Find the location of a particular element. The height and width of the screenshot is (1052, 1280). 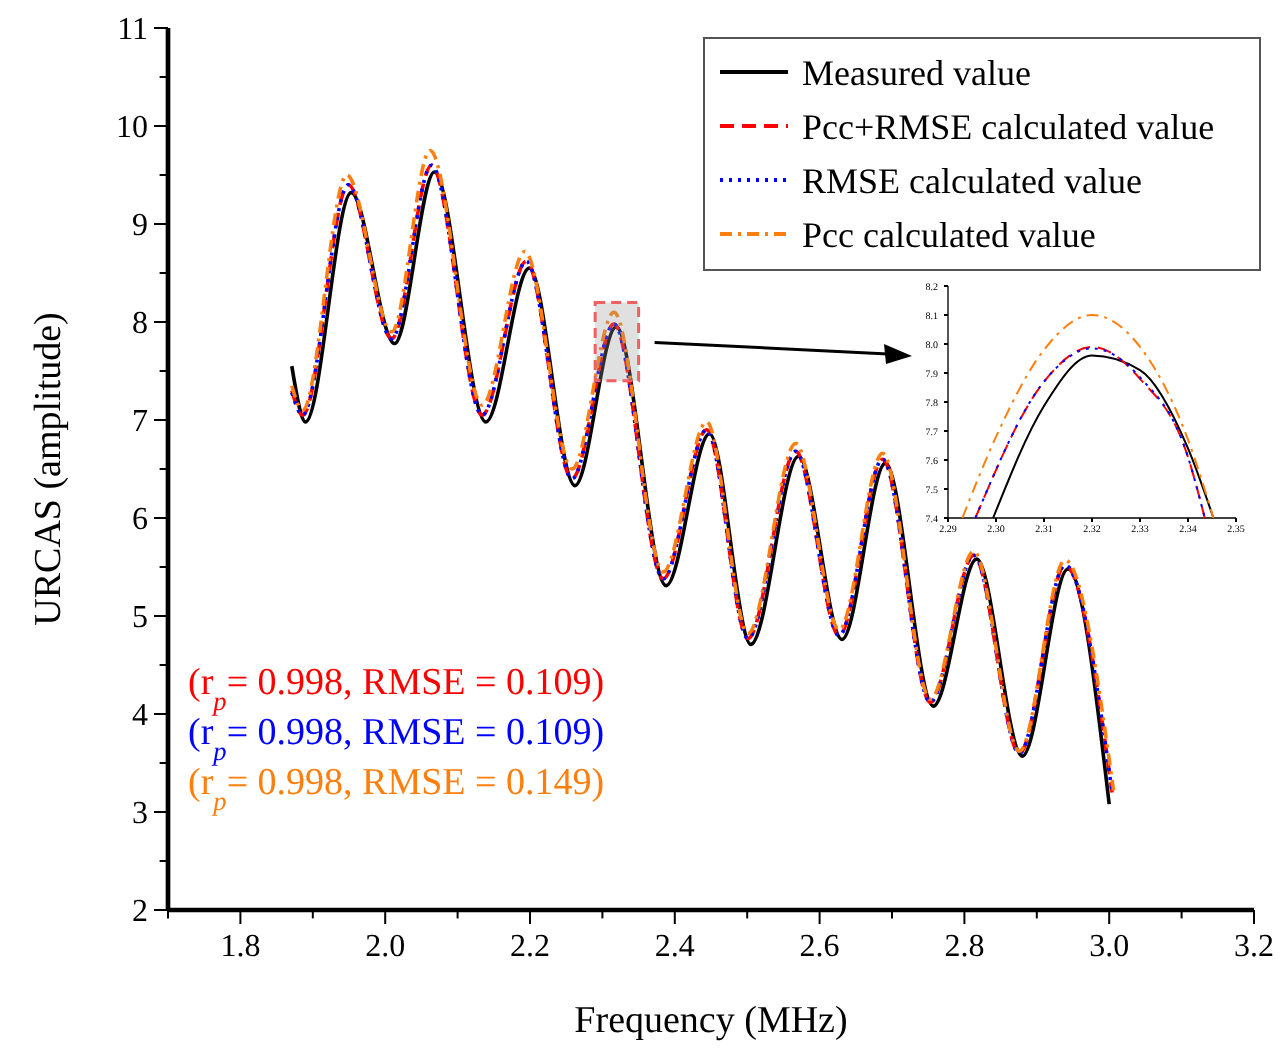

x-tick-label: 2.0 is located at coordinates (385, 947).